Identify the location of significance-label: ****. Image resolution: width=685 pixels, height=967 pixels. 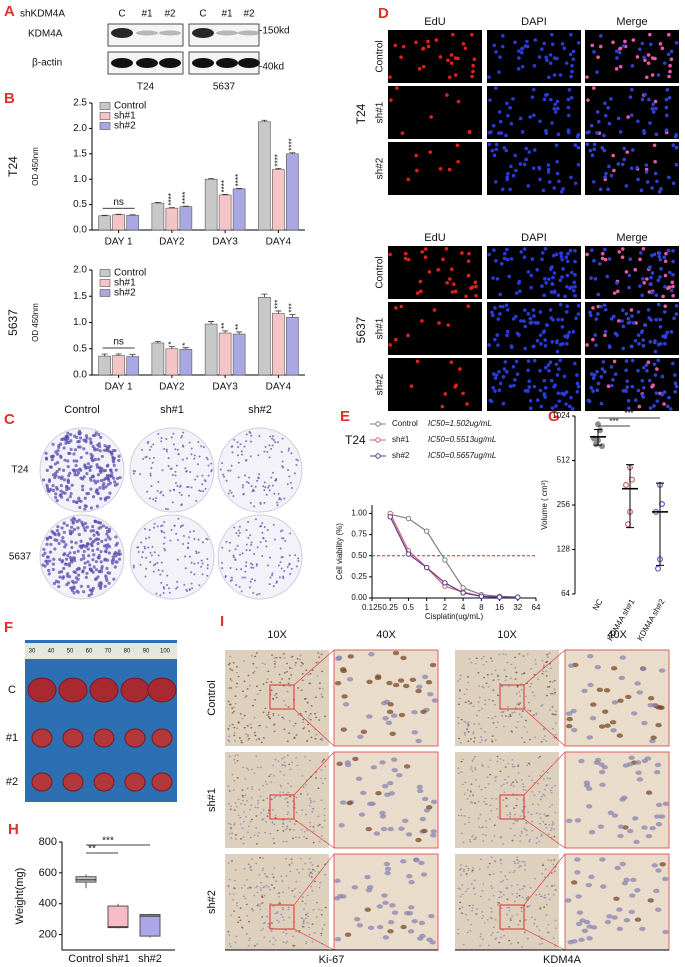
(238, 180).